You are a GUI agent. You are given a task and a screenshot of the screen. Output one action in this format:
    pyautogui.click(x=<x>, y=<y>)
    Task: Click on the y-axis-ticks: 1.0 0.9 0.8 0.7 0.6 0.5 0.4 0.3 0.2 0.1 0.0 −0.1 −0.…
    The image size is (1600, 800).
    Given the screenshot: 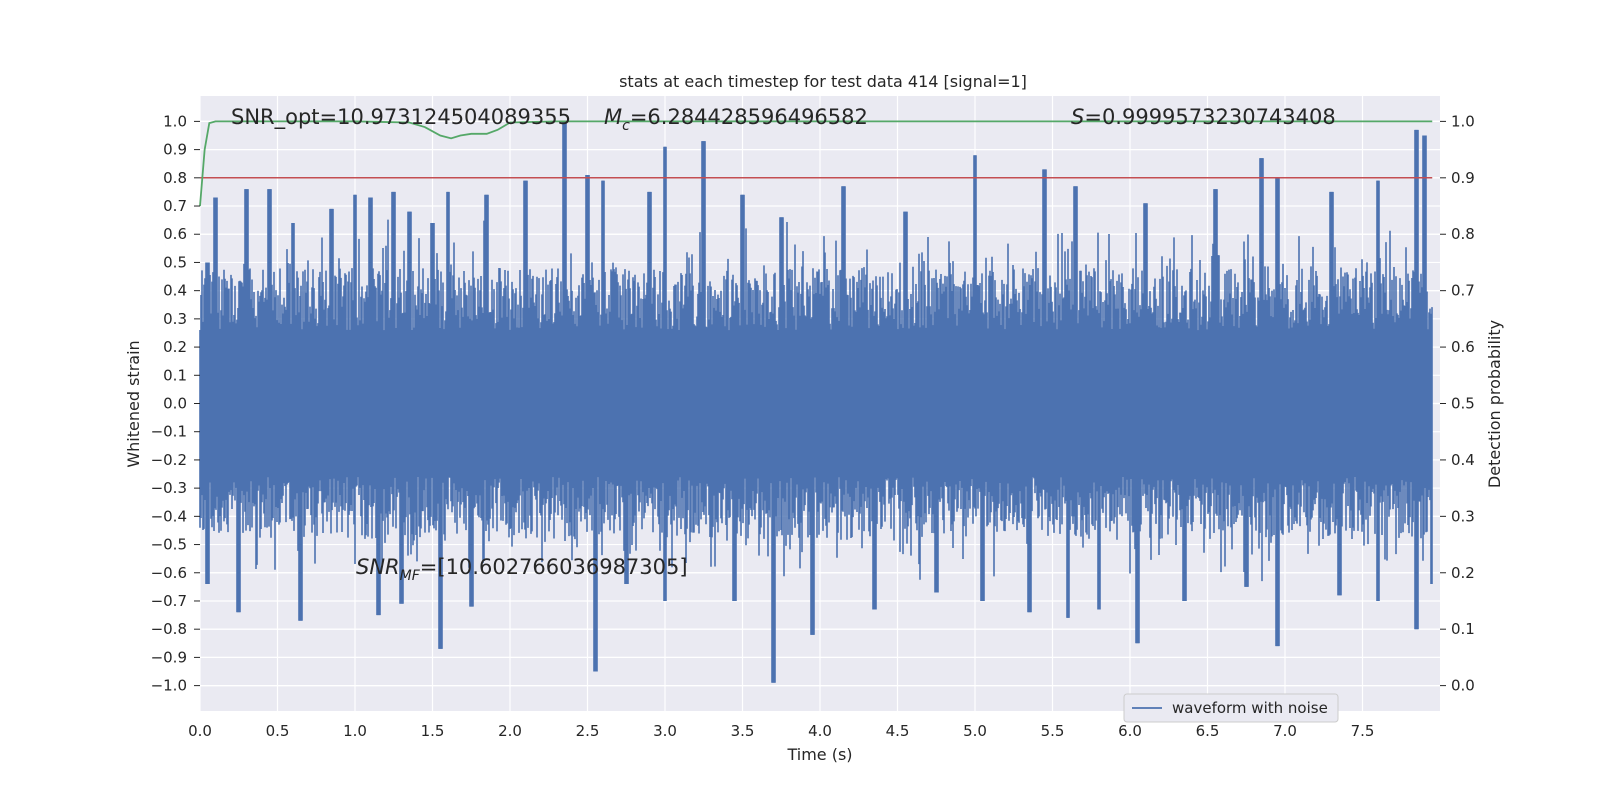 What is the action you would take?
    pyautogui.click(x=175, y=403)
    